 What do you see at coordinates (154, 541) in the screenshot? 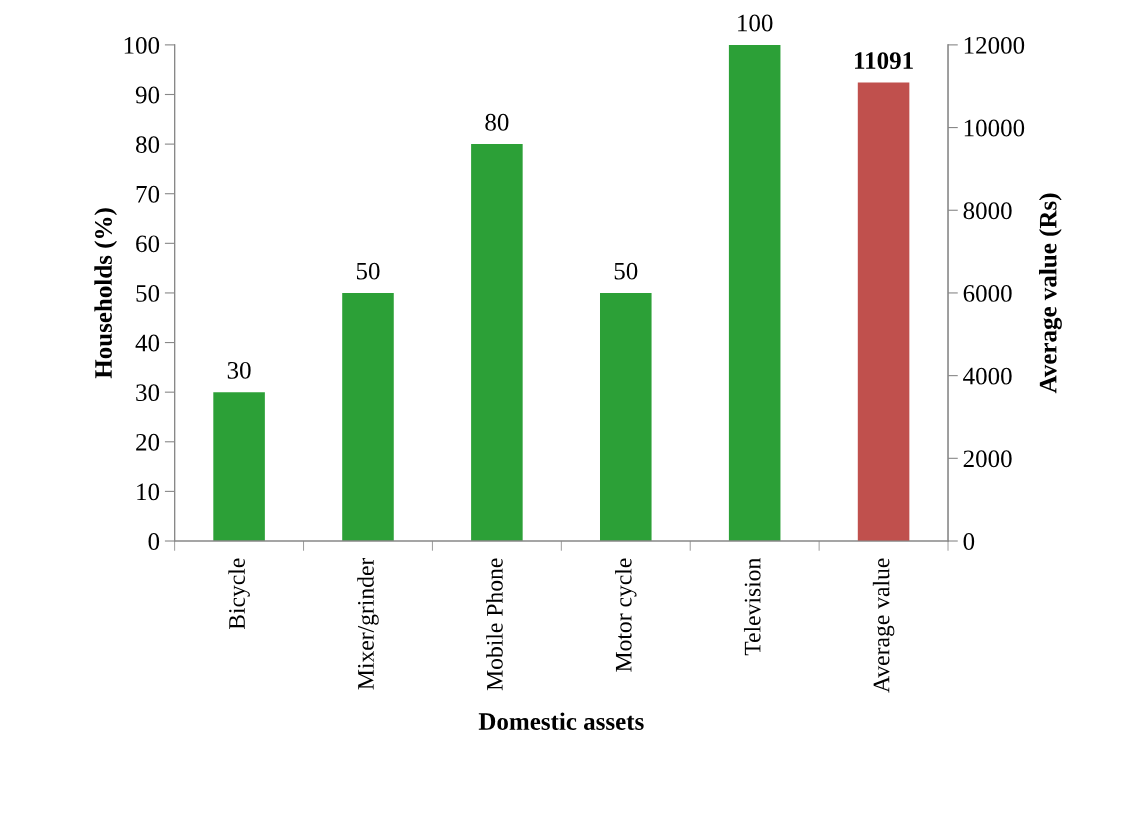
I see `y-tick-label: 0` at bounding box center [154, 541].